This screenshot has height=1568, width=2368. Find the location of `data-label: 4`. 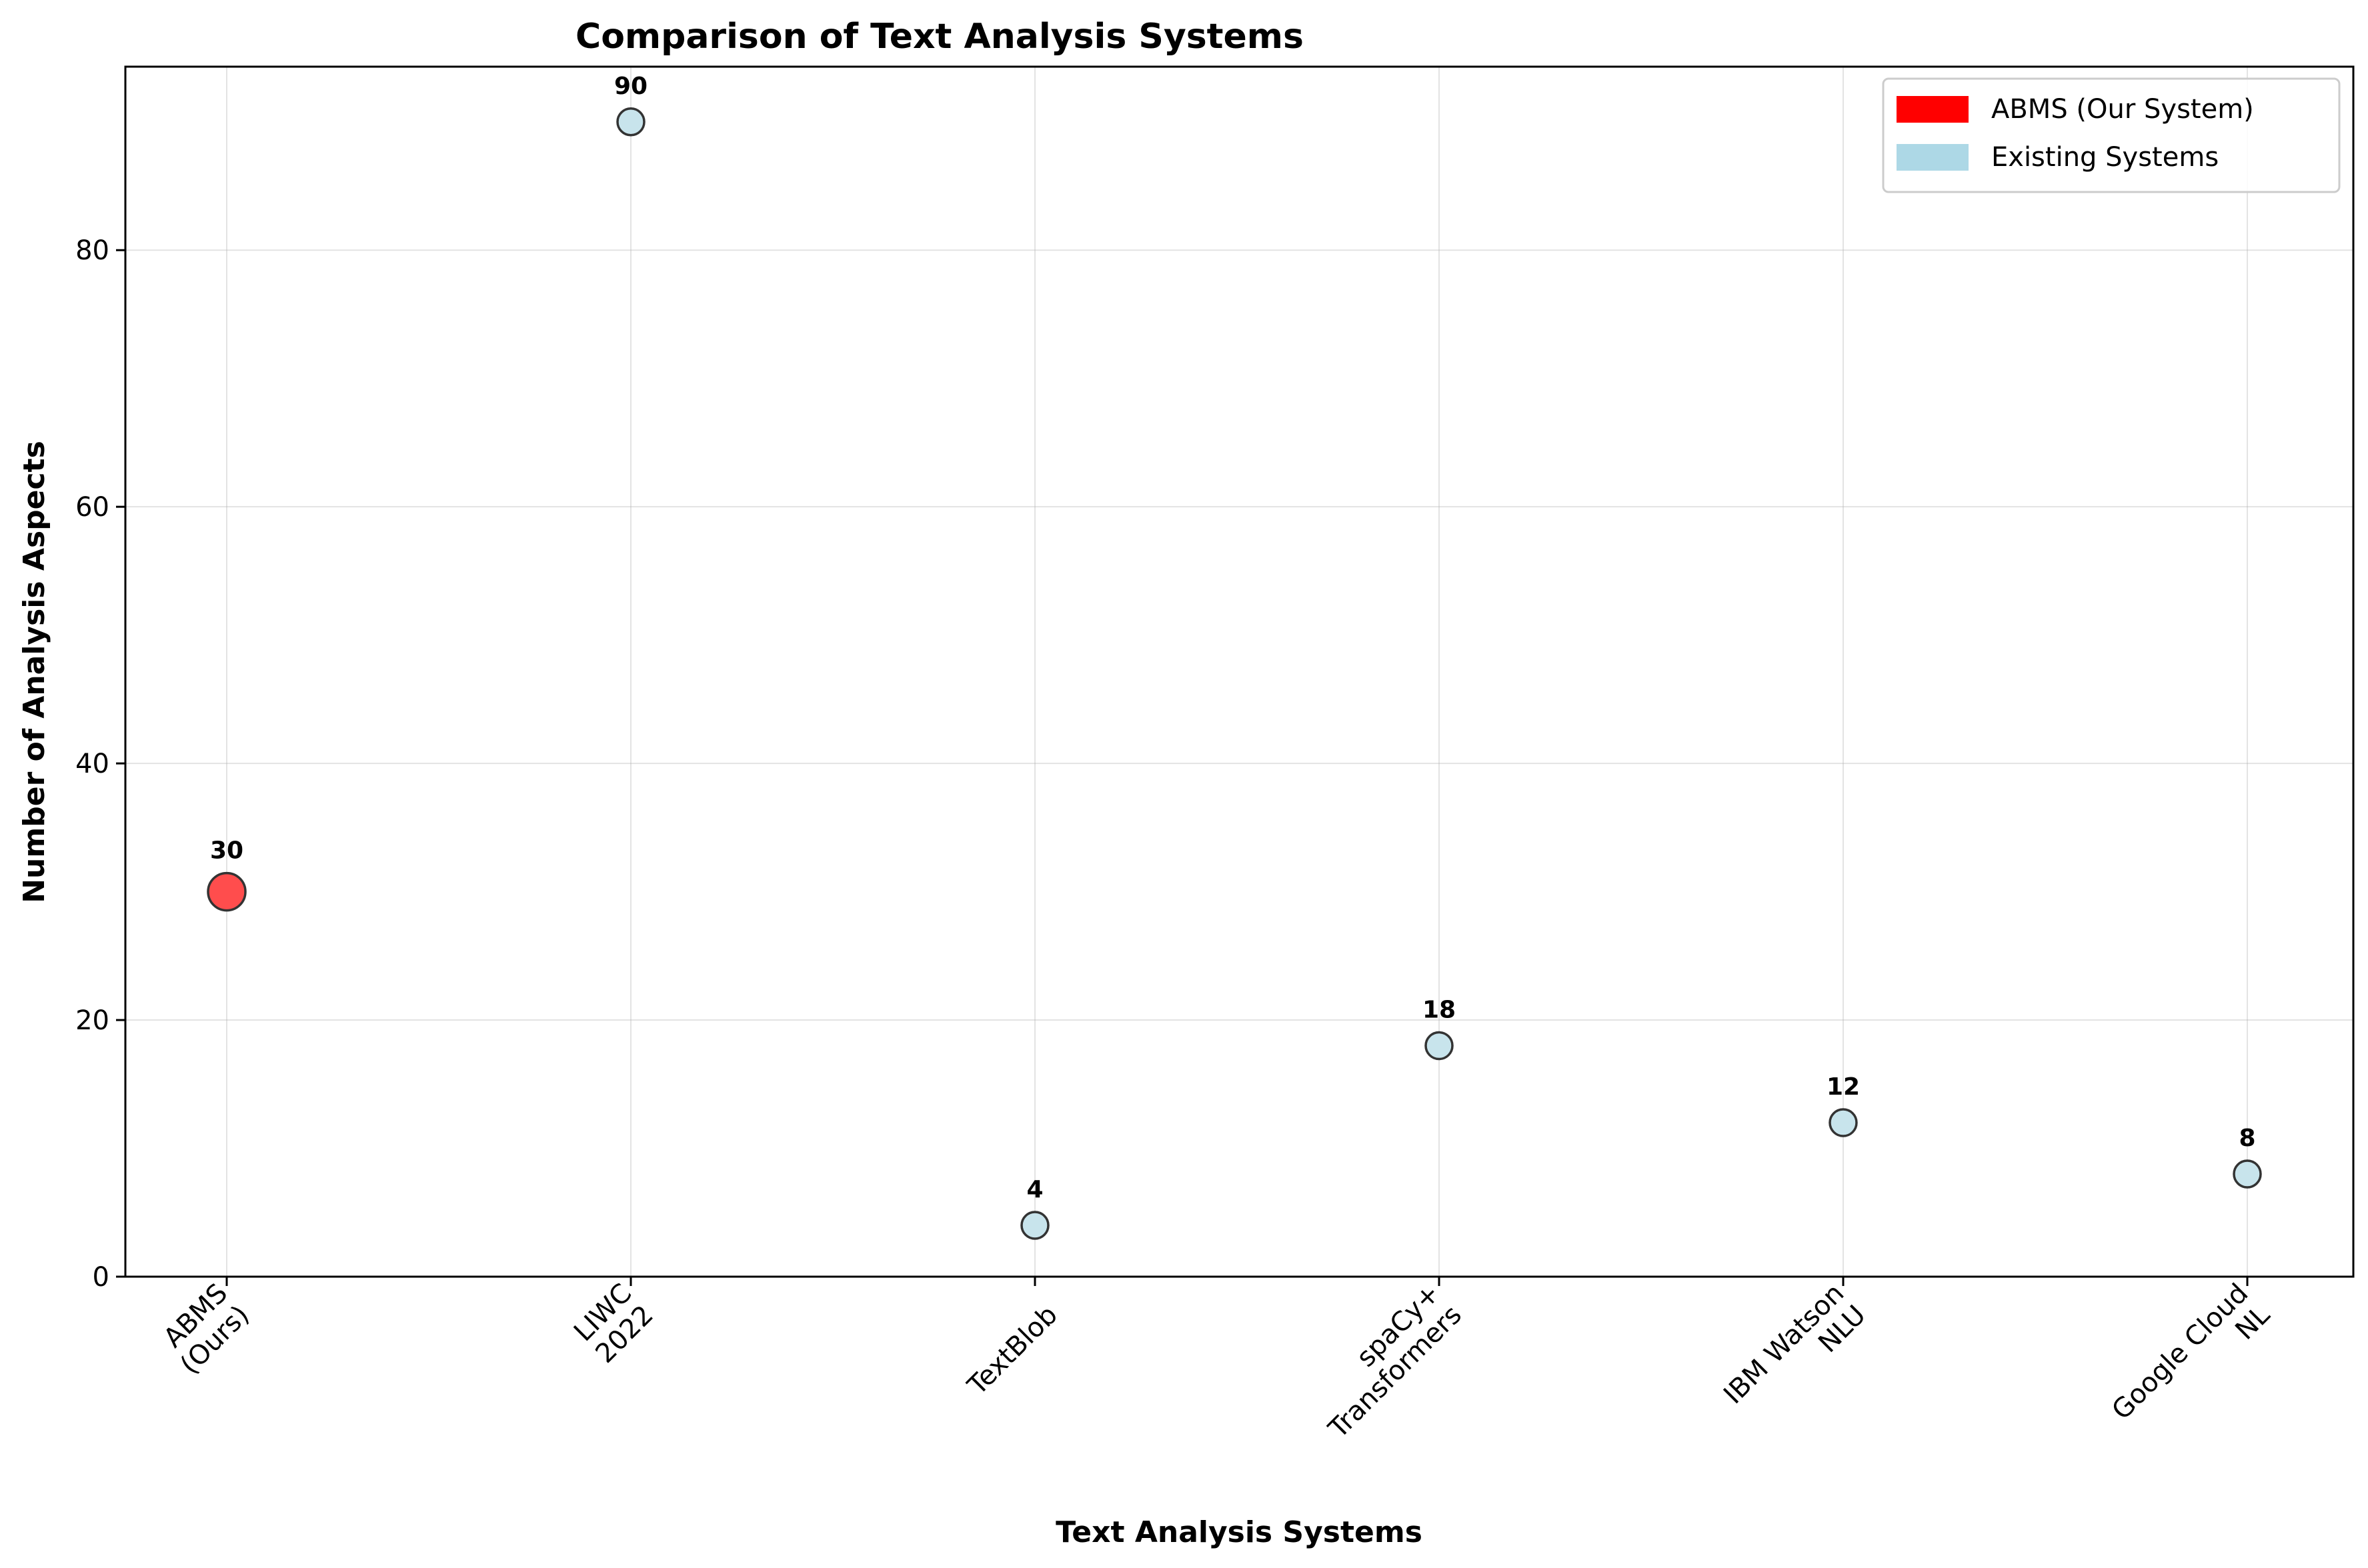

data-label: 4 is located at coordinates (1034, 1189).